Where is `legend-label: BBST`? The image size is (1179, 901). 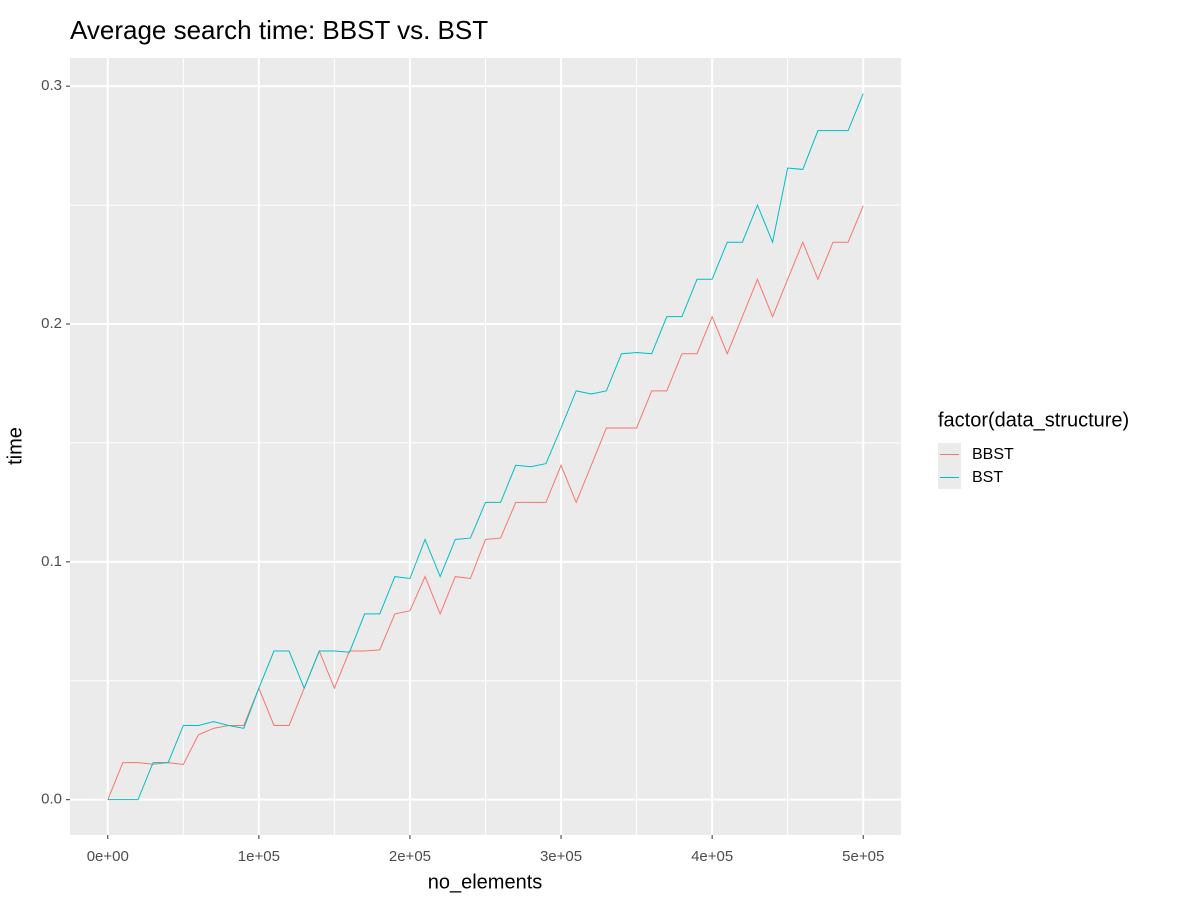 legend-label: BBST is located at coordinates (993, 454).